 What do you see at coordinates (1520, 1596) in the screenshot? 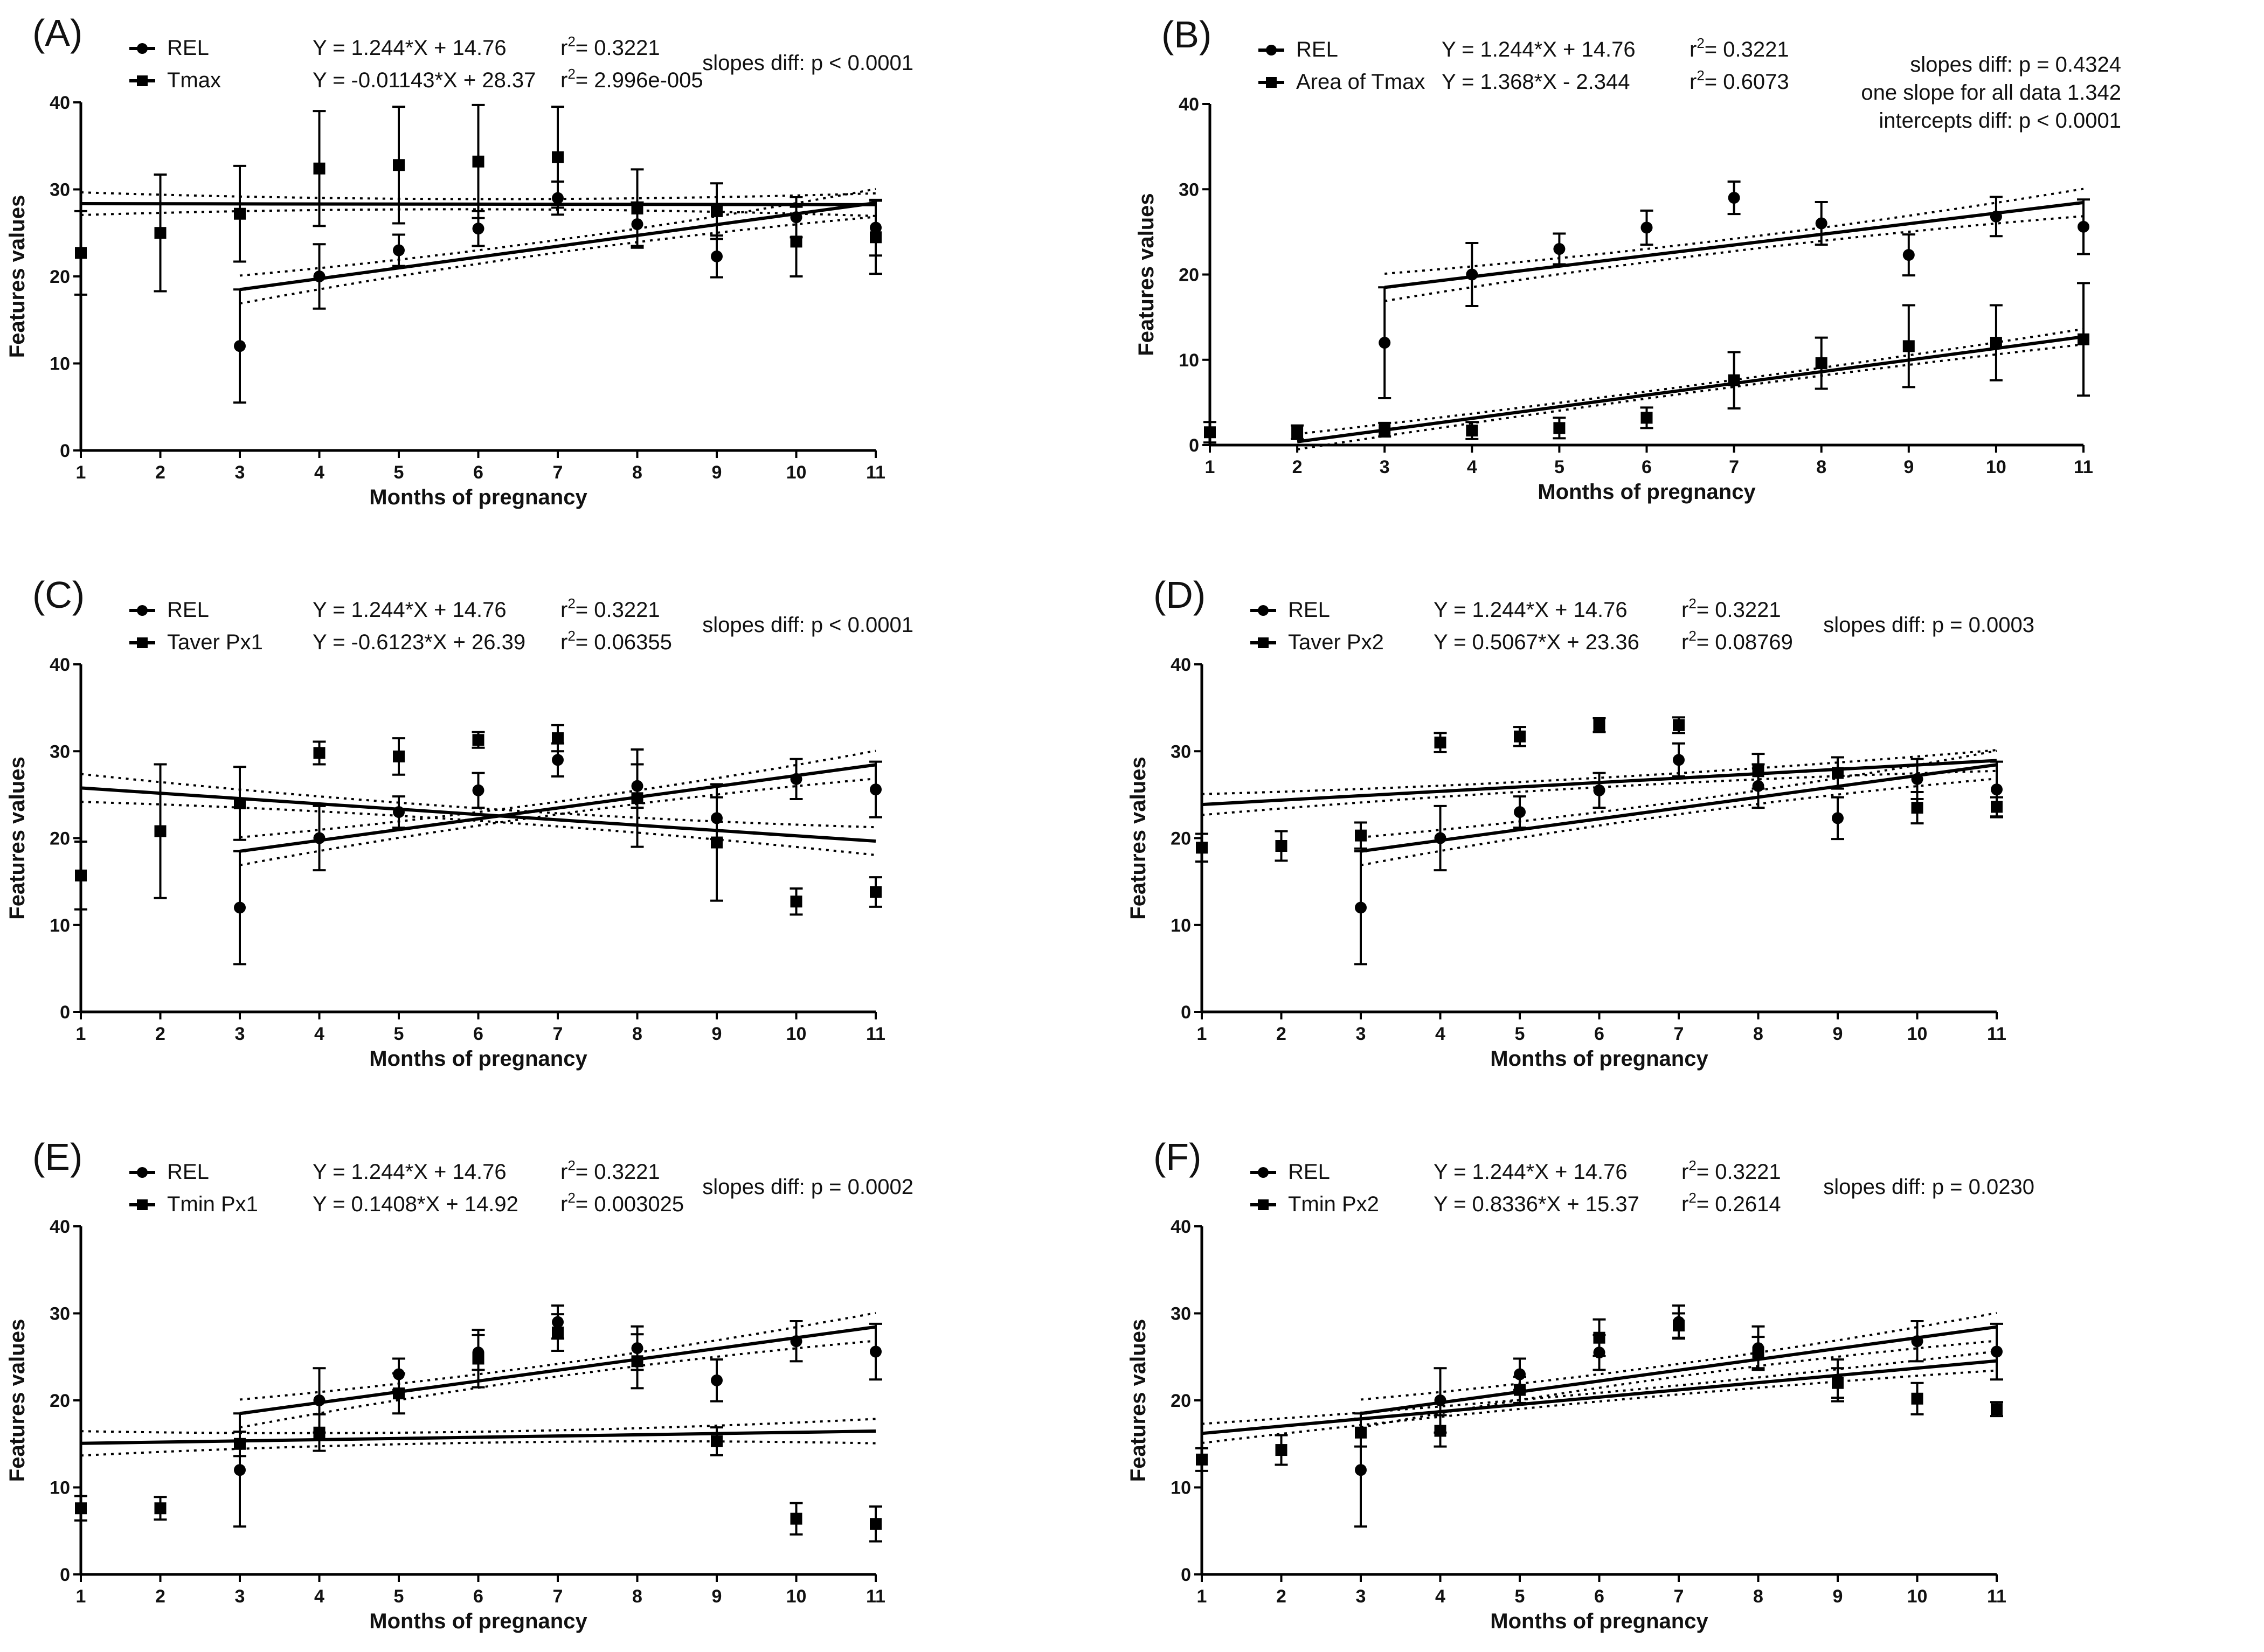
I see `x-tick-label: 5` at bounding box center [1520, 1596].